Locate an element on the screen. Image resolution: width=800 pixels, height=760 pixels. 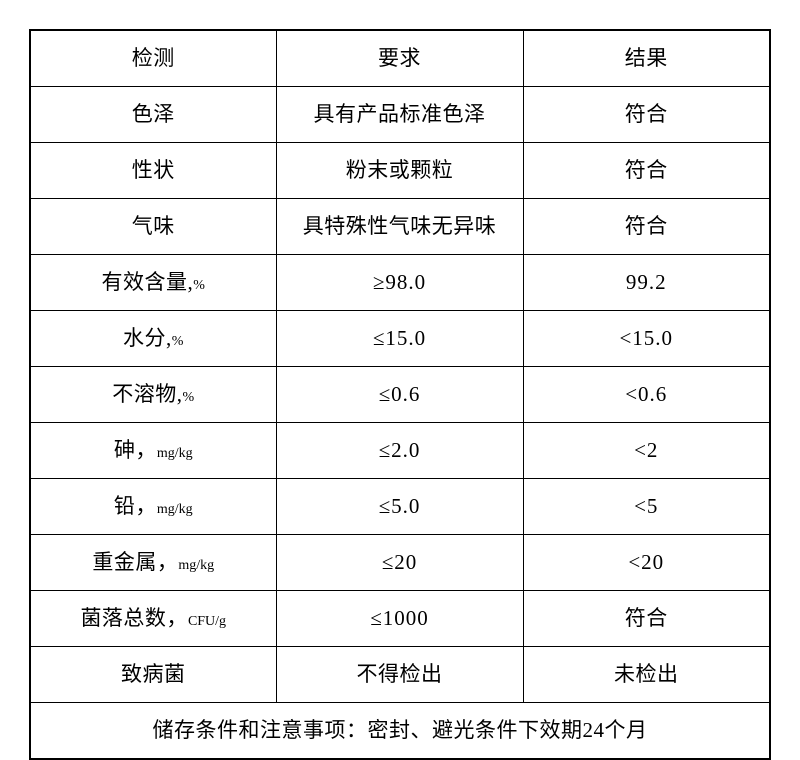
cell-item-text: 铅， is located at coordinates (135, 506).